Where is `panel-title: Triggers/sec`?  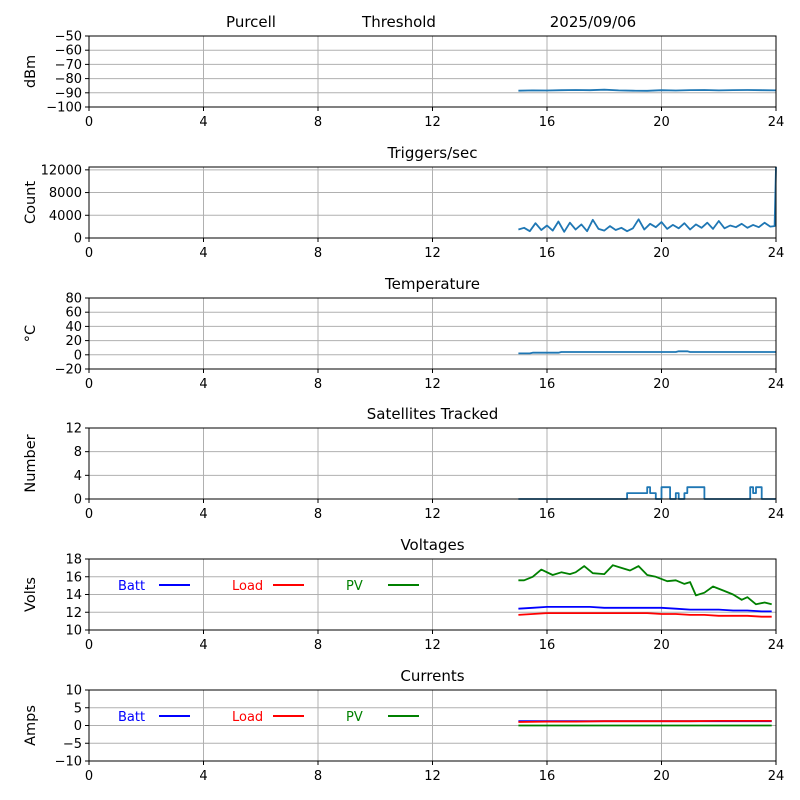 panel-title: Triggers/sec is located at coordinates (432, 153).